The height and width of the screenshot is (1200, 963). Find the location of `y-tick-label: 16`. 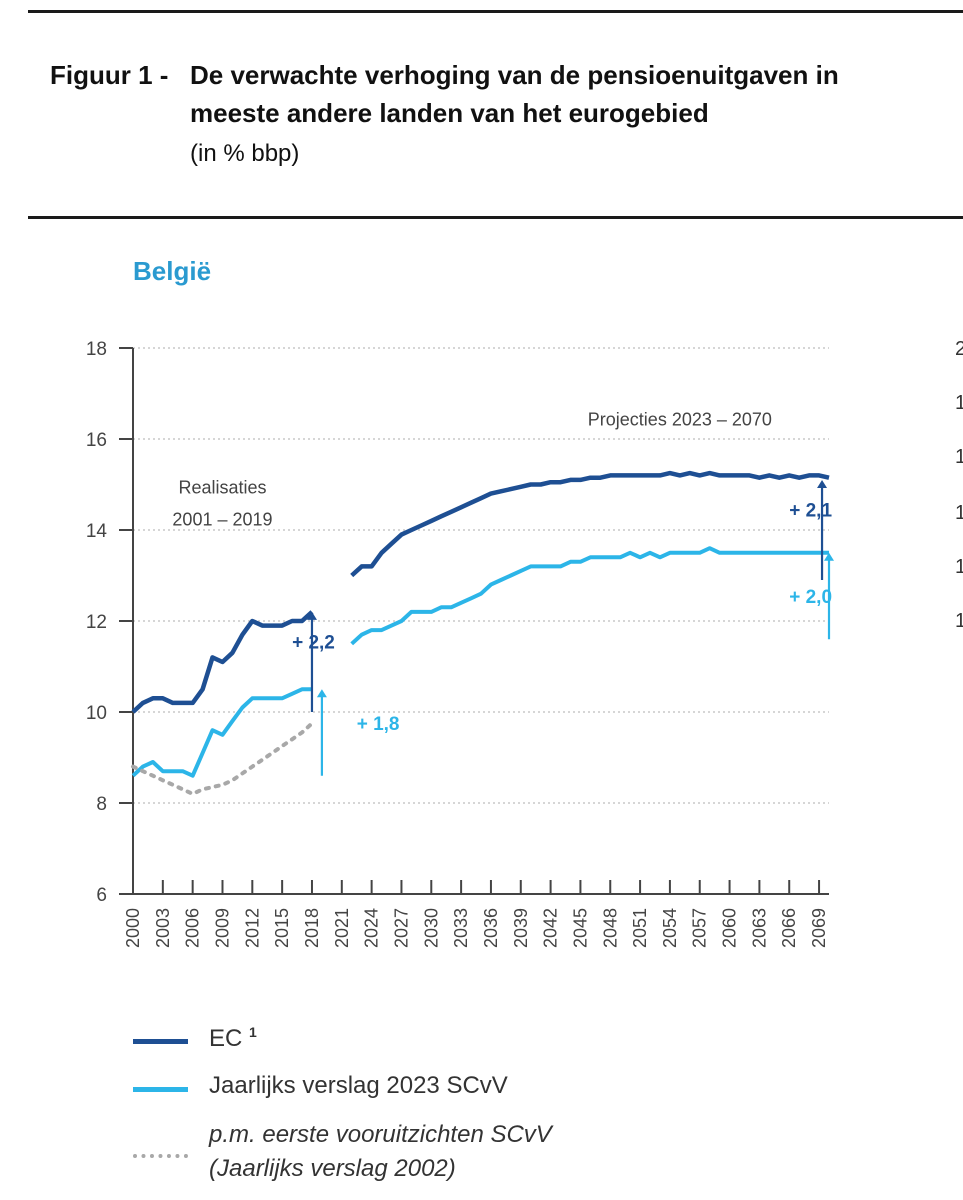

y-tick-label: 16 is located at coordinates (96, 440).